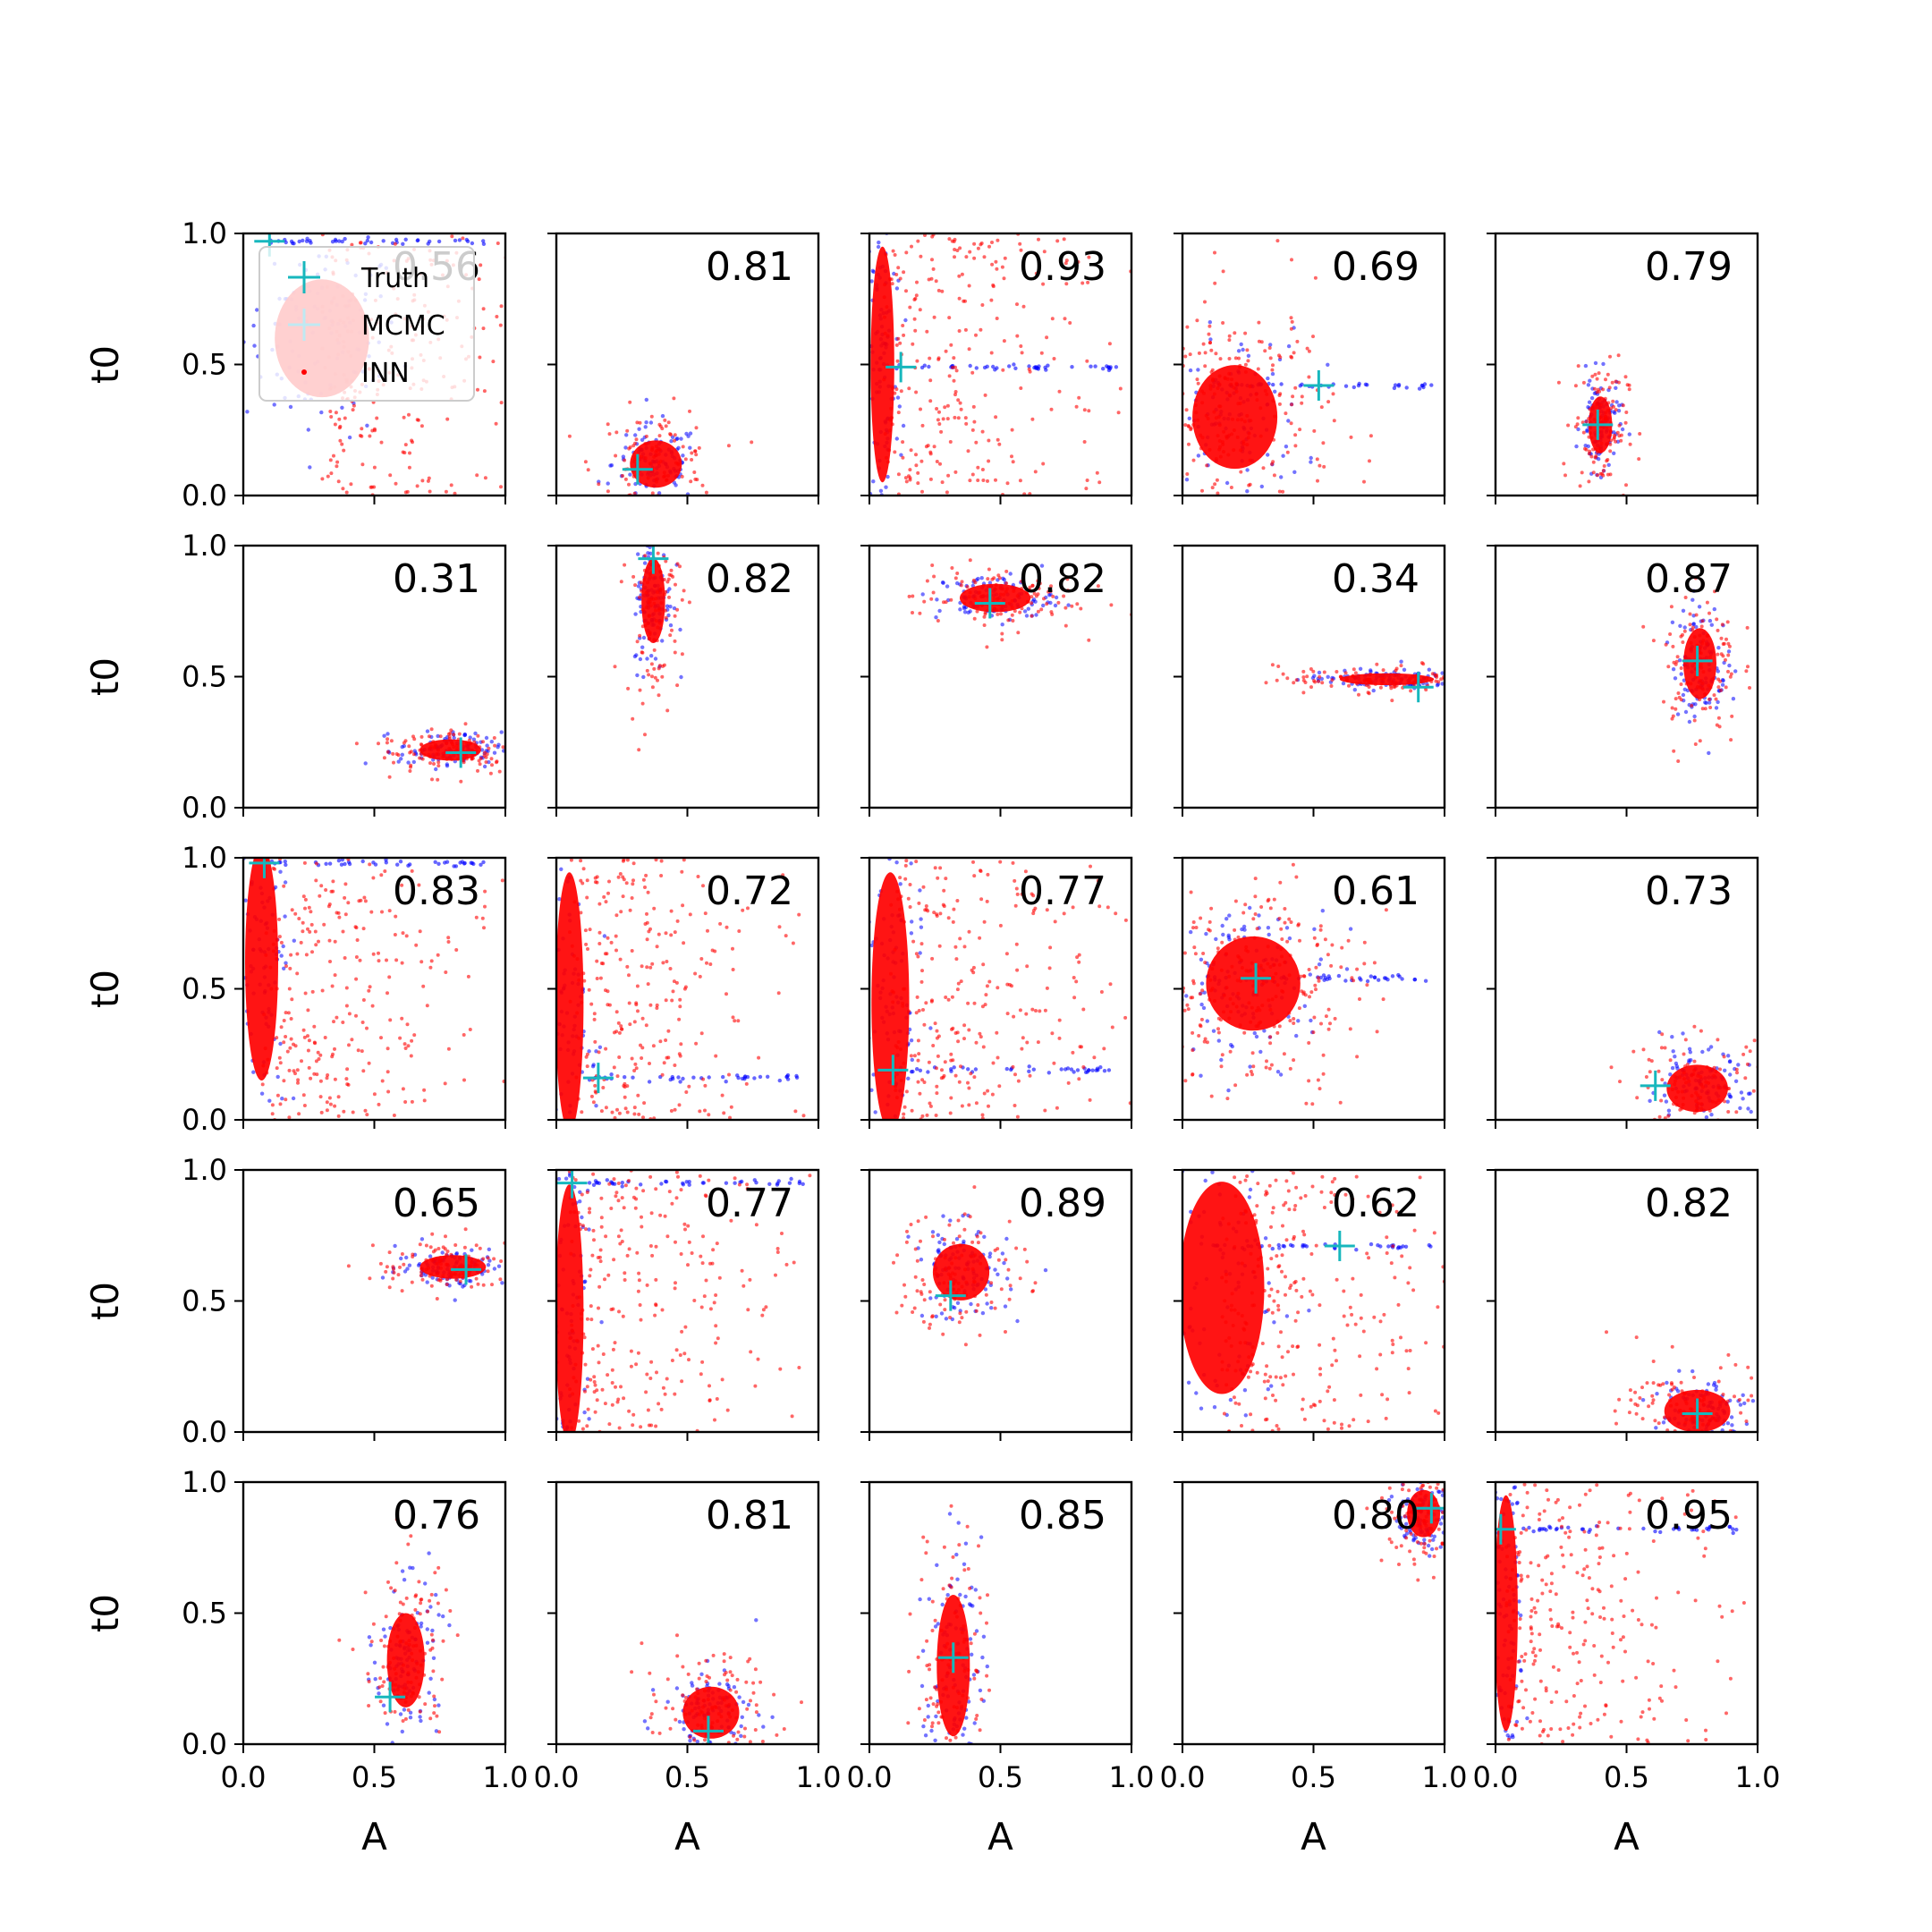 This screenshot has width=1932, height=1932. Describe the element at coordinates (683, 368) in the screenshot. I see `panel-r0-c1: 0.81` at that location.